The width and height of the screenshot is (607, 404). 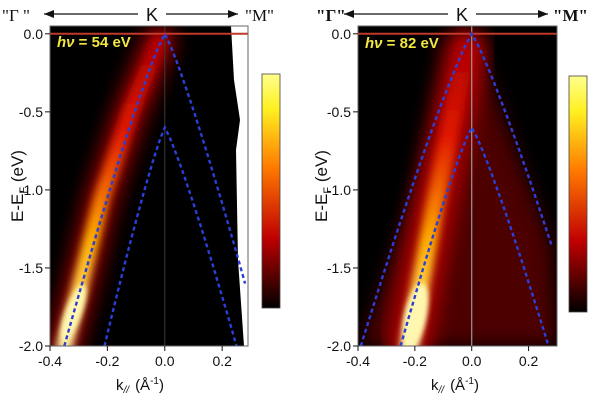 What do you see at coordinates (529, 361) in the screenshot?
I see `r-xtick-label: 0.2` at bounding box center [529, 361].